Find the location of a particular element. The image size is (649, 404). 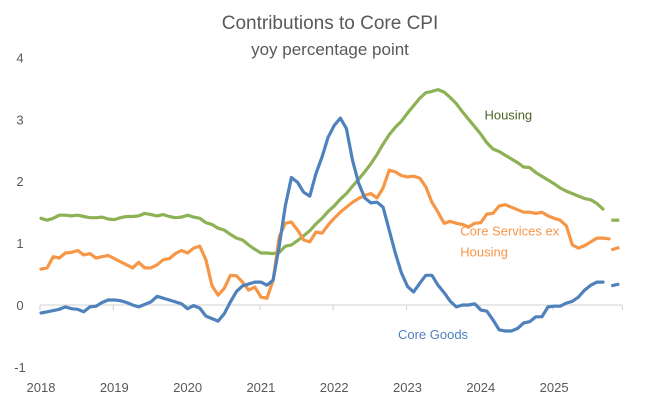

x-tick-label: 2018 is located at coordinates (41, 387).